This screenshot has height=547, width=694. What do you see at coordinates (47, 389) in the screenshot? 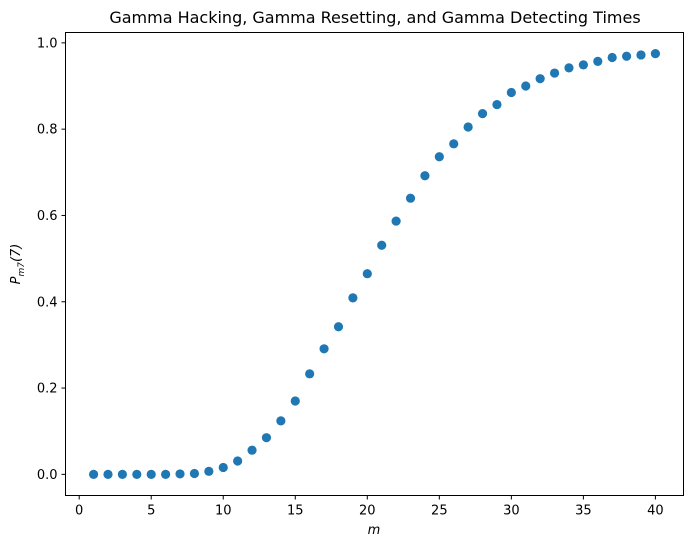
I see `y-tick-label: 0.2` at bounding box center [47, 389].